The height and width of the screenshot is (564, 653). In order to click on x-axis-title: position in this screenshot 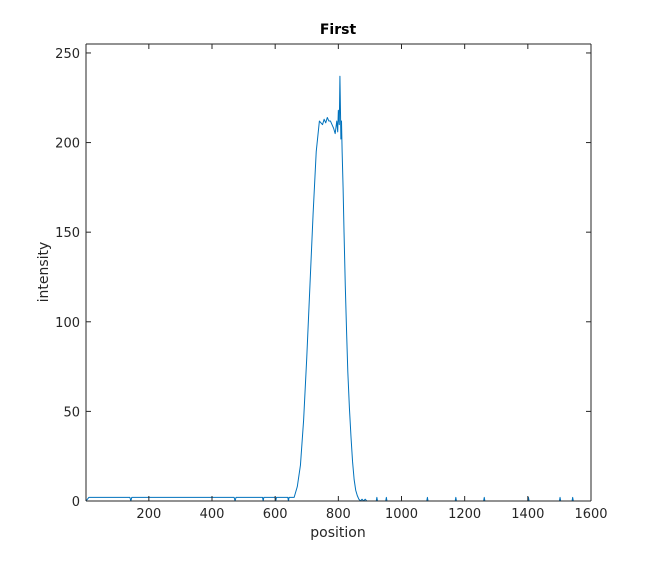, I will do `click(337, 533)`.